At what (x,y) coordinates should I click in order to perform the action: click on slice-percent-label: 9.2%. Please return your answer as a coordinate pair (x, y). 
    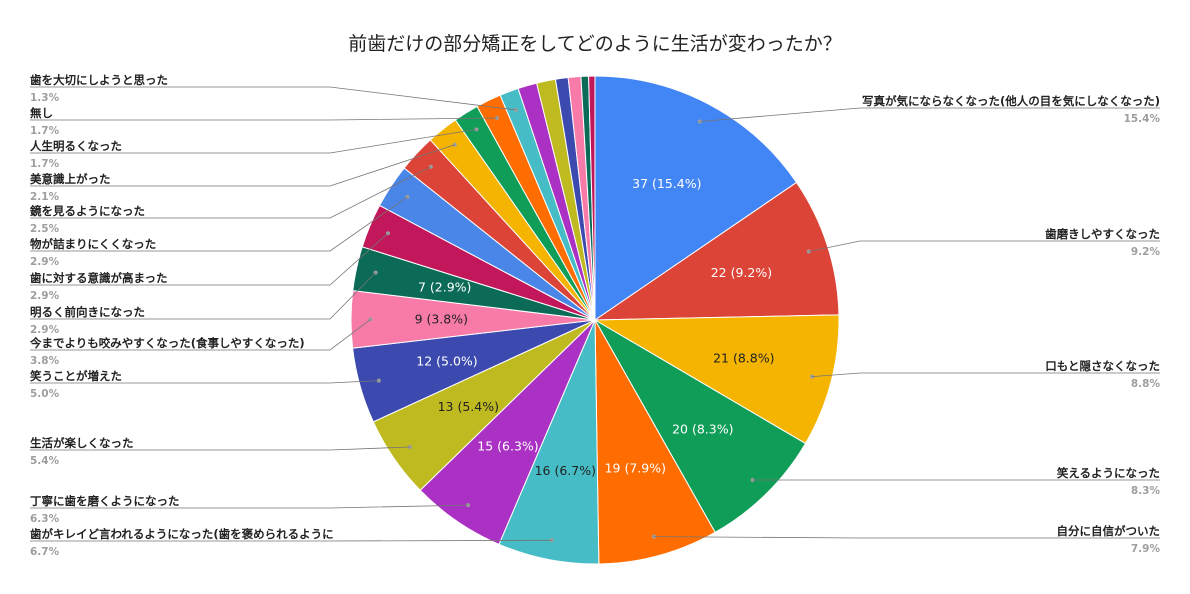
    Looking at the image, I should click on (1146, 252).